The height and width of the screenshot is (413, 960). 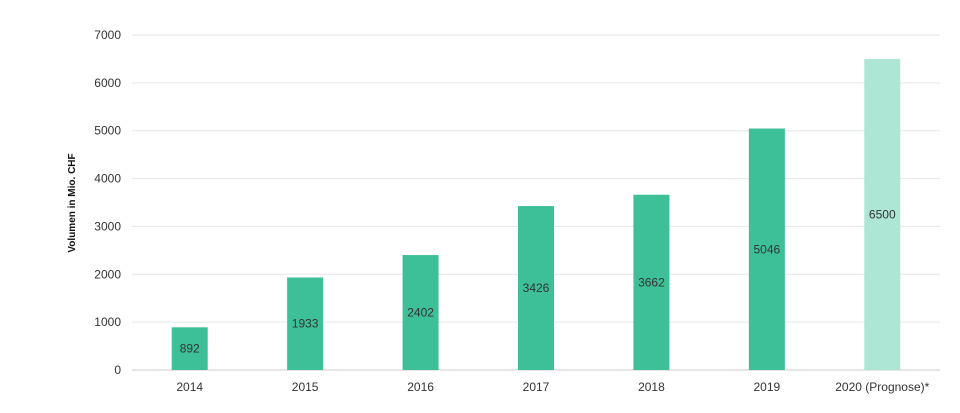 I want to click on x-axis-ticks: 2014 2015 2016 2017 2018 2019 2020 (Prognose)*, so click(x=552, y=387).